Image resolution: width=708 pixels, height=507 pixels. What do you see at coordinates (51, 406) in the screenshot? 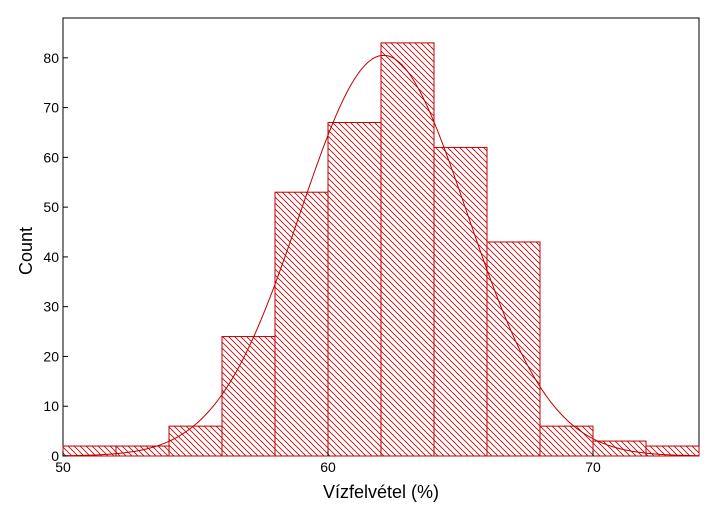
I see `y-tick-label-1: 10` at bounding box center [51, 406].